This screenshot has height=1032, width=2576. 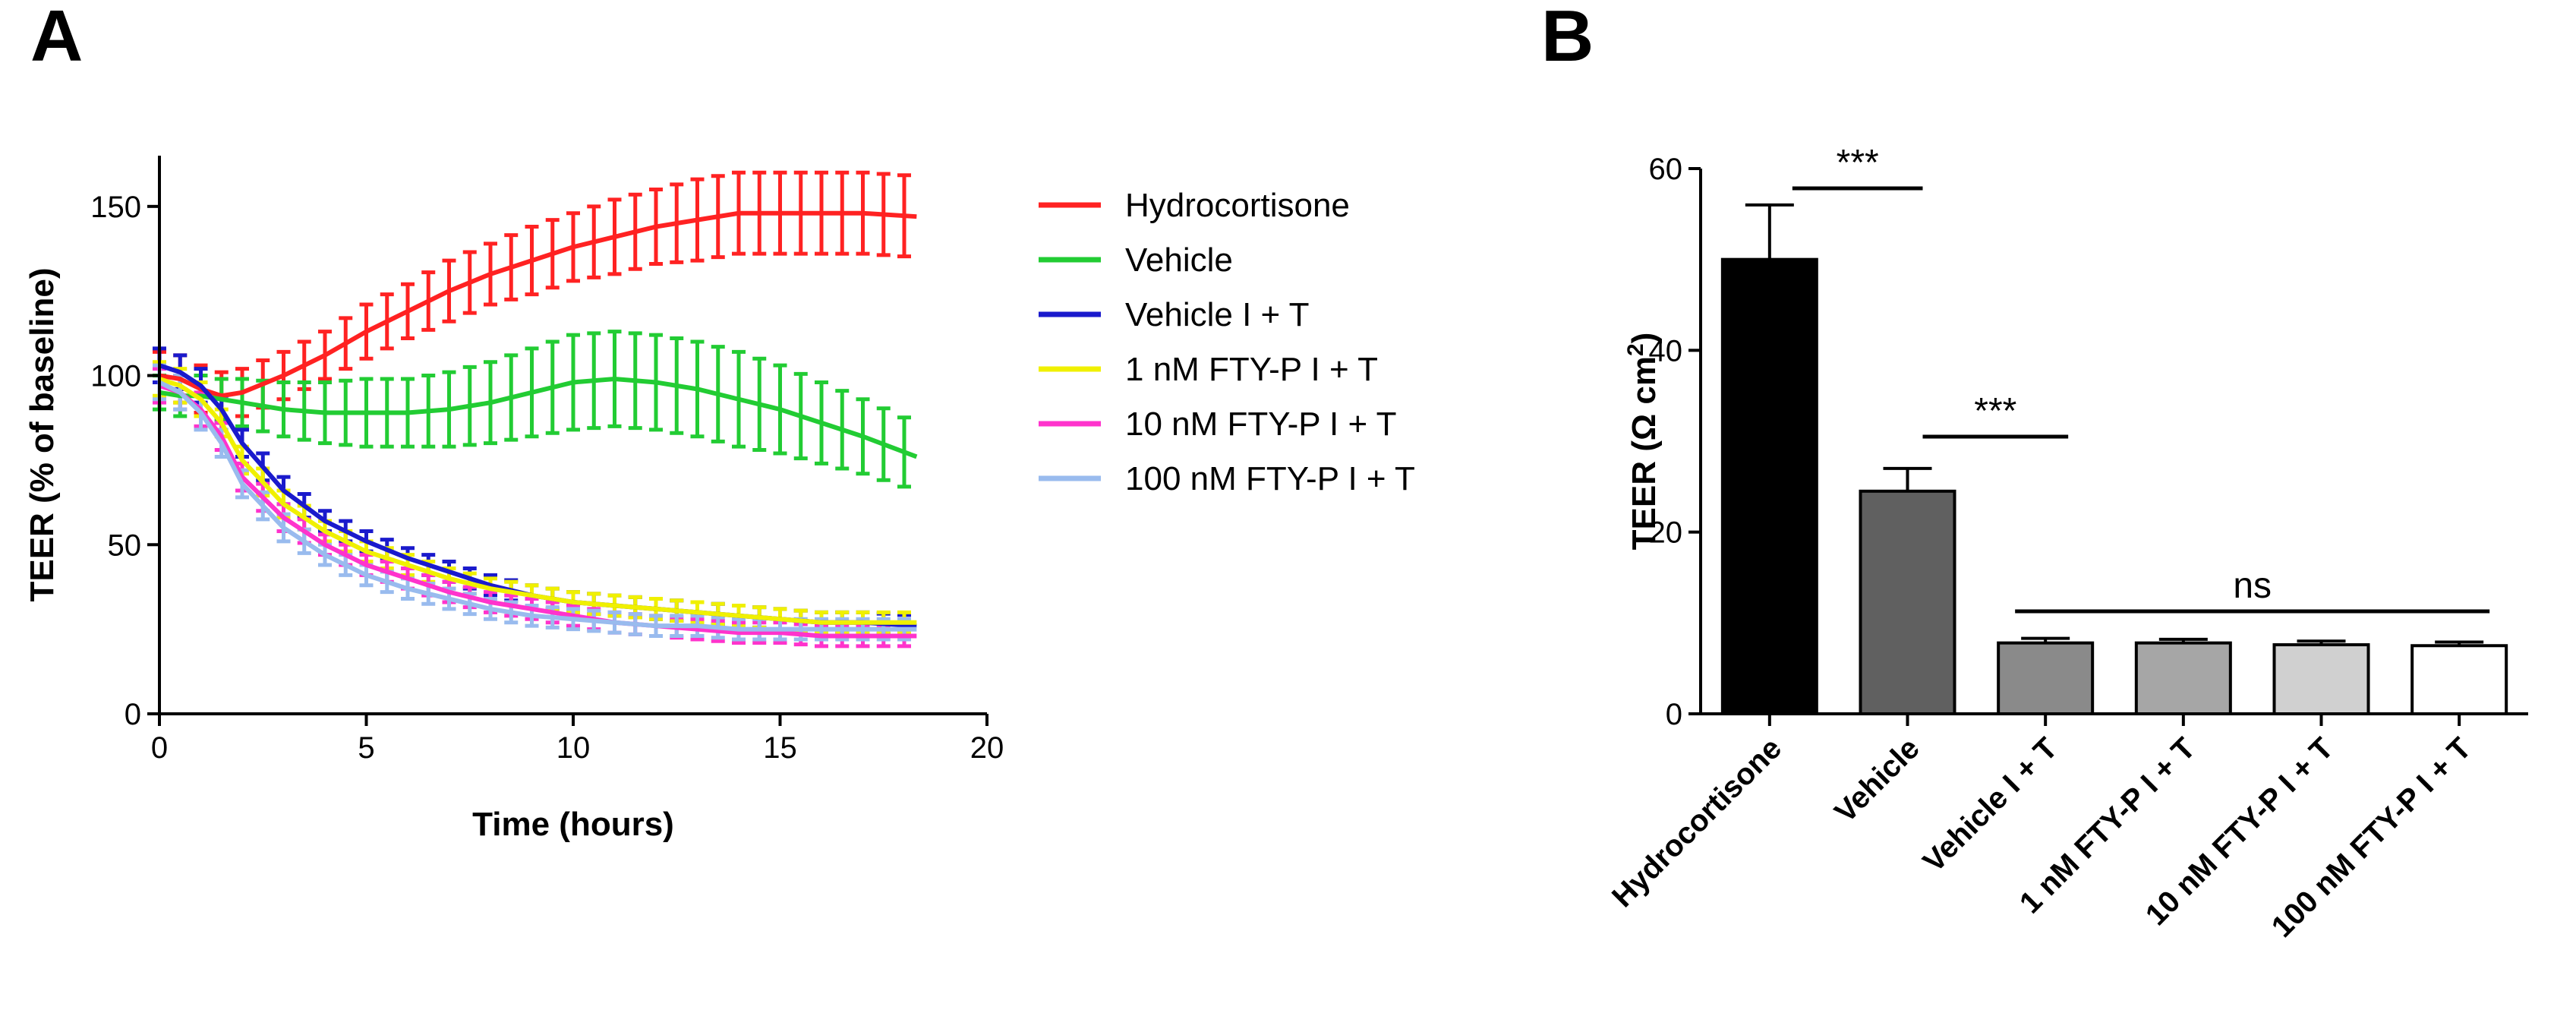 I want to click on b-y-tick-label: 60, so click(x=1666, y=169).